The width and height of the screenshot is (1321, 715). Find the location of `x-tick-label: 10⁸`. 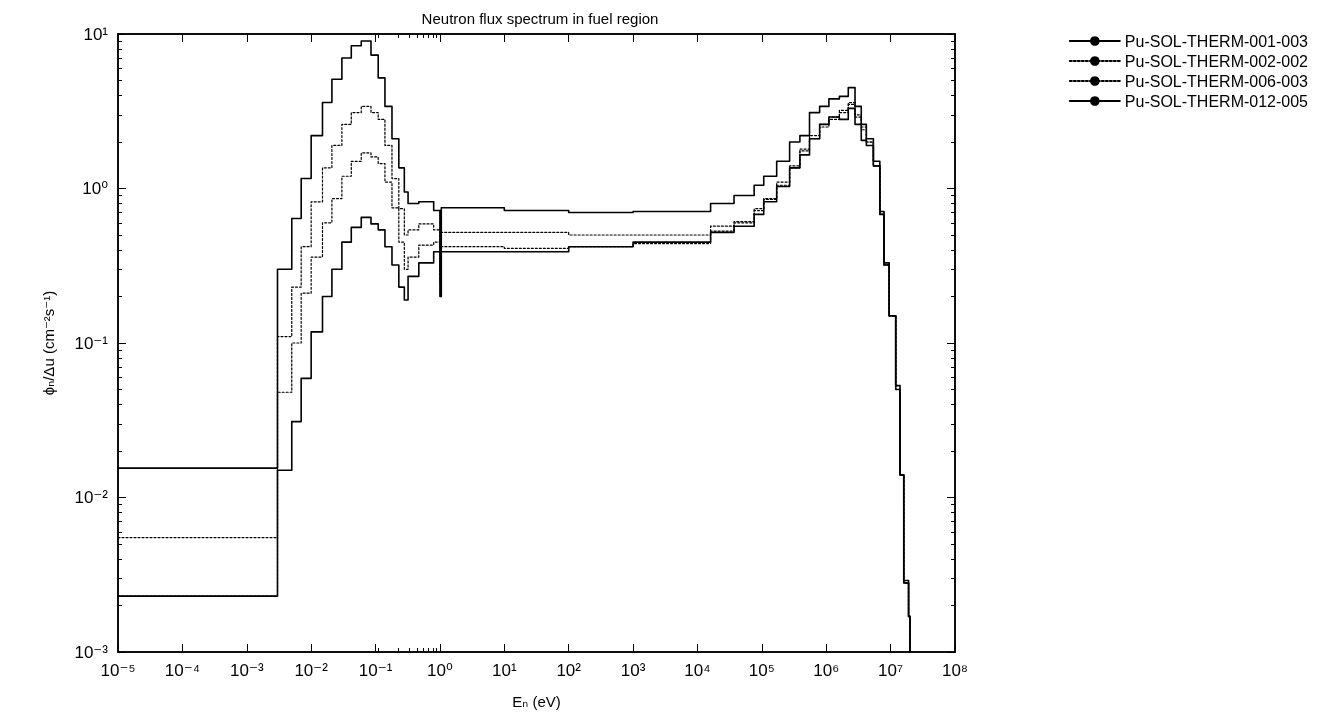

x-tick-label: 10⁸ is located at coordinates (955, 670).